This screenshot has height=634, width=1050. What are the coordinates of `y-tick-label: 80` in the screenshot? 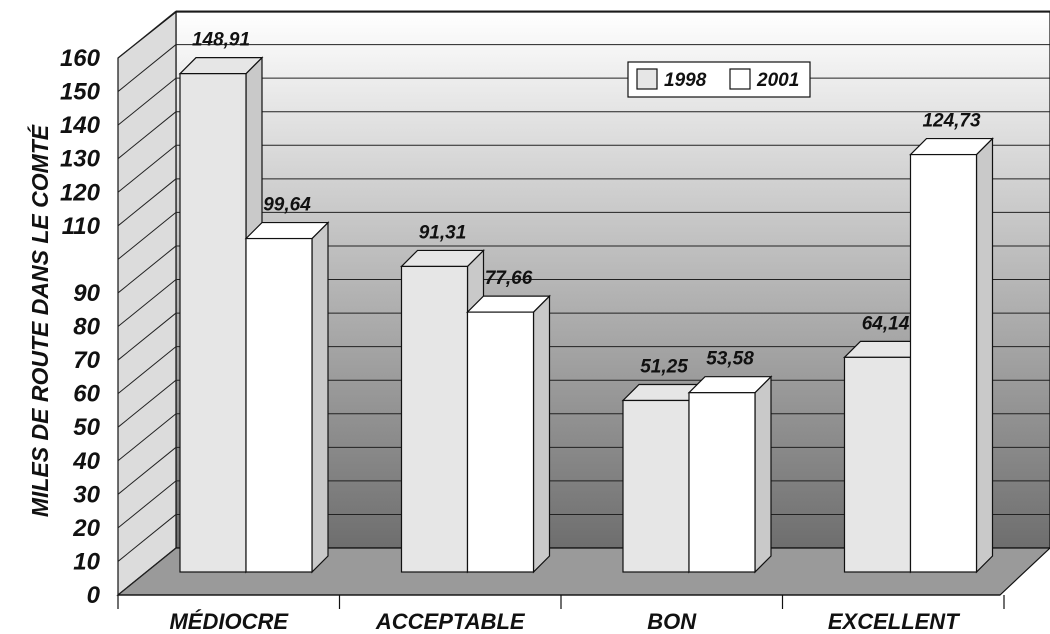 It's located at (86, 327).